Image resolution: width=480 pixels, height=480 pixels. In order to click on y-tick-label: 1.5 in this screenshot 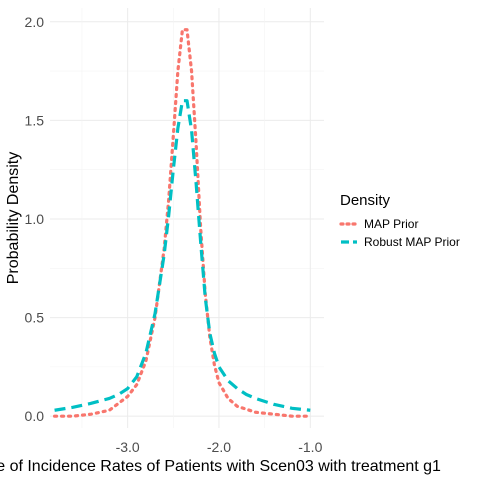, I will do `click(35, 120)`.